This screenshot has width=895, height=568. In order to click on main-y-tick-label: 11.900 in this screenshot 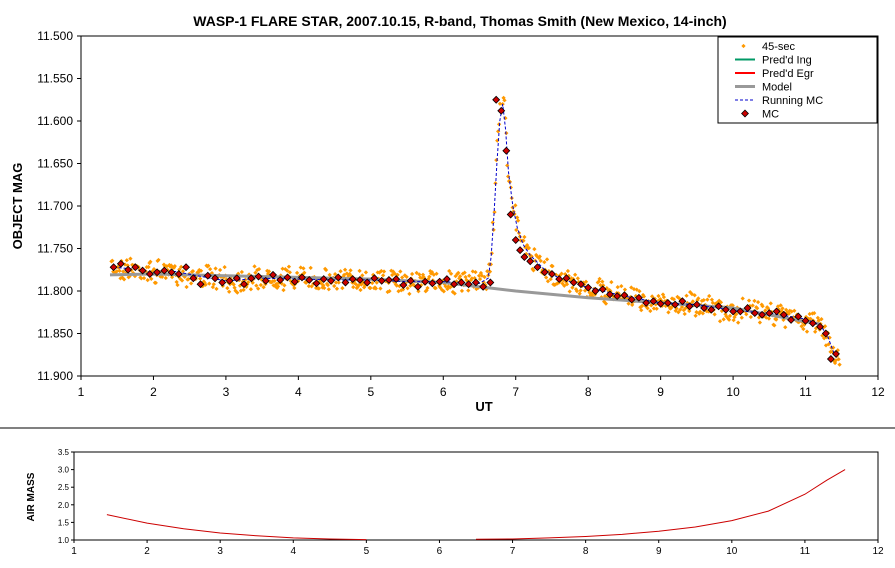, I will do `click(55, 376)`.